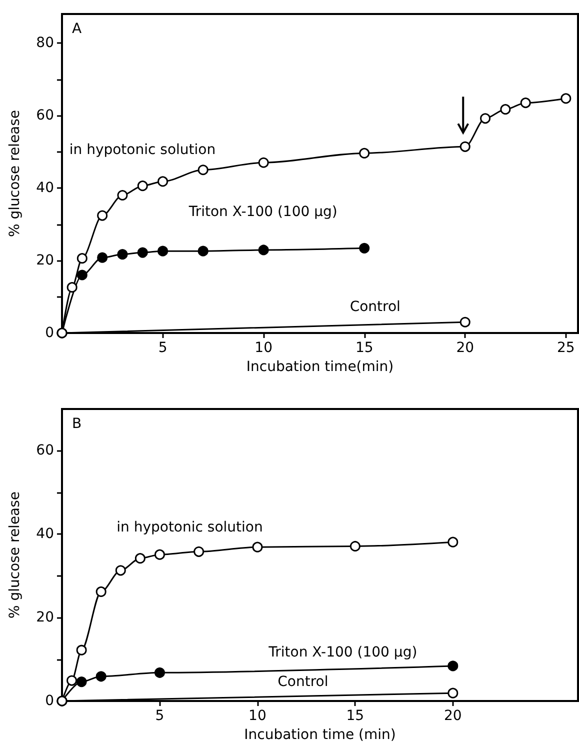  What do you see at coordinates (320, 734) in the screenshot?
I see `x-axis-title: Incubation time (min)` at bounding box center [320, 734].